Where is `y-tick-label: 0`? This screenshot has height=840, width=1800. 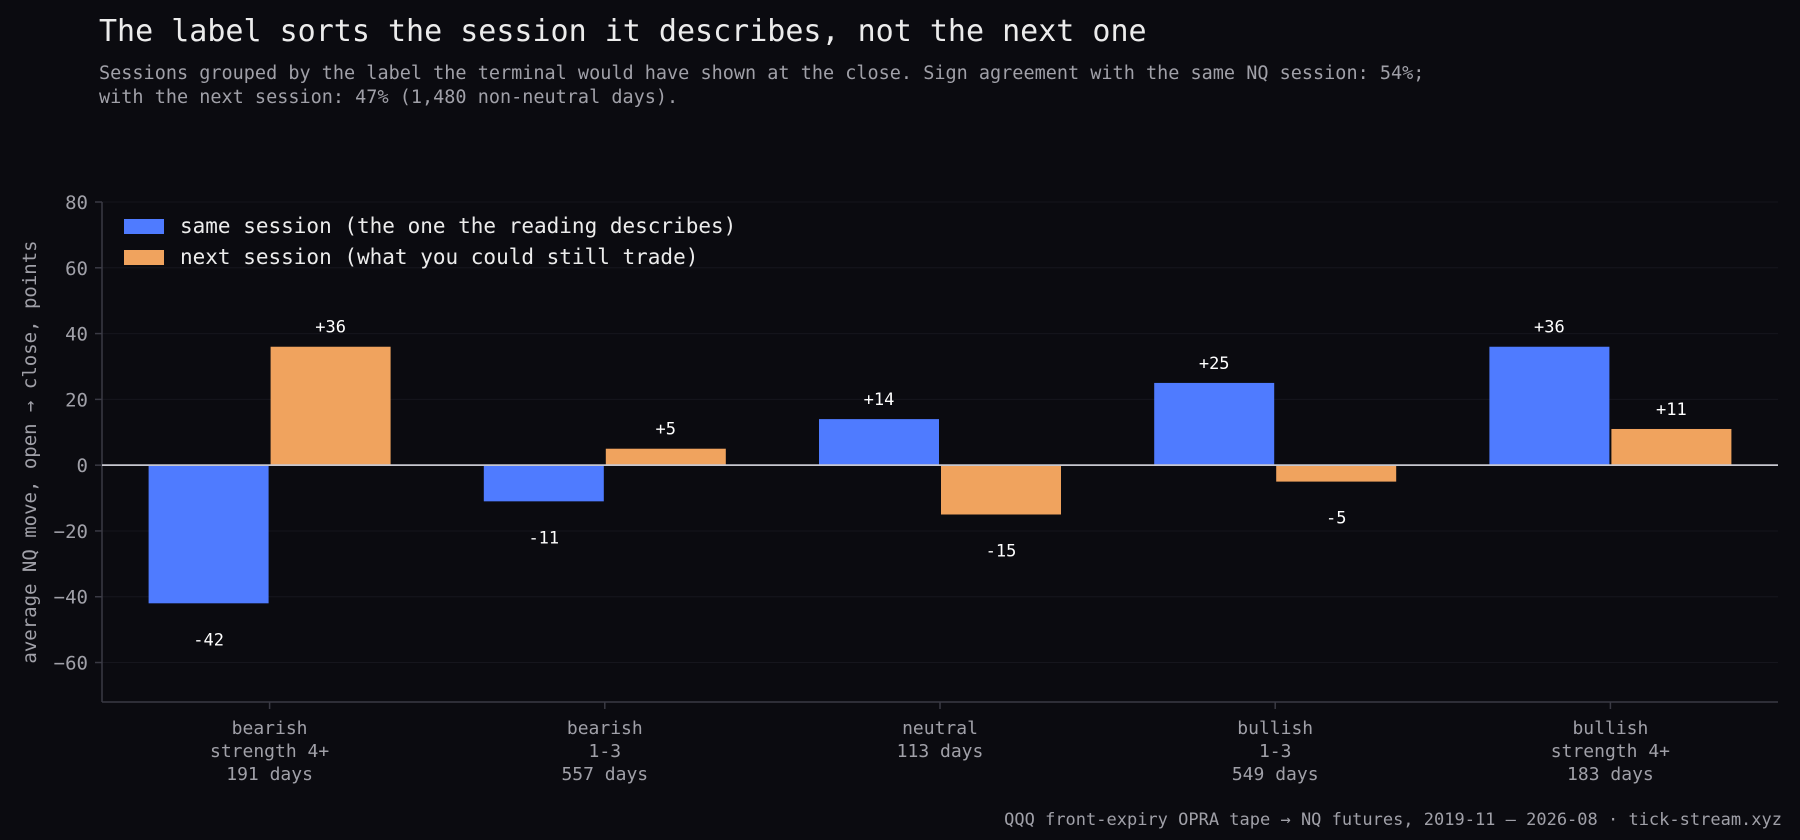 y-tick-label: 0 is located at coordinates (82, 466).